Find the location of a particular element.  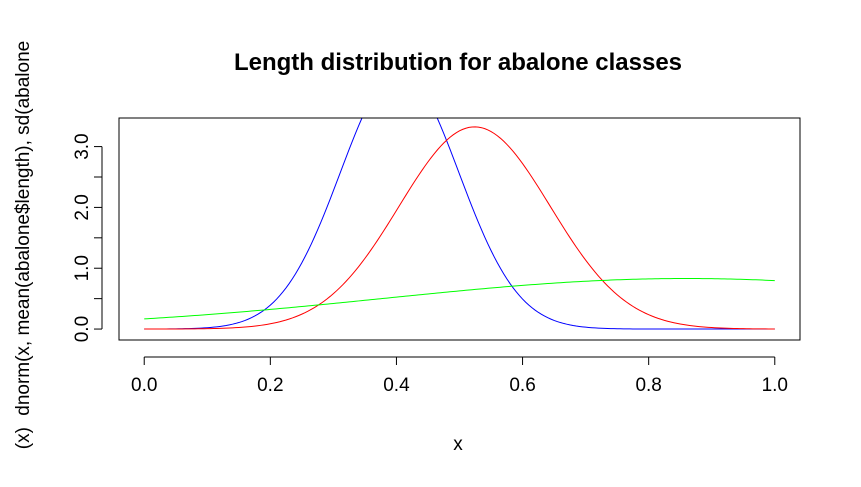

x-tick-label: 0.4 is located at coordinates (396, 385).